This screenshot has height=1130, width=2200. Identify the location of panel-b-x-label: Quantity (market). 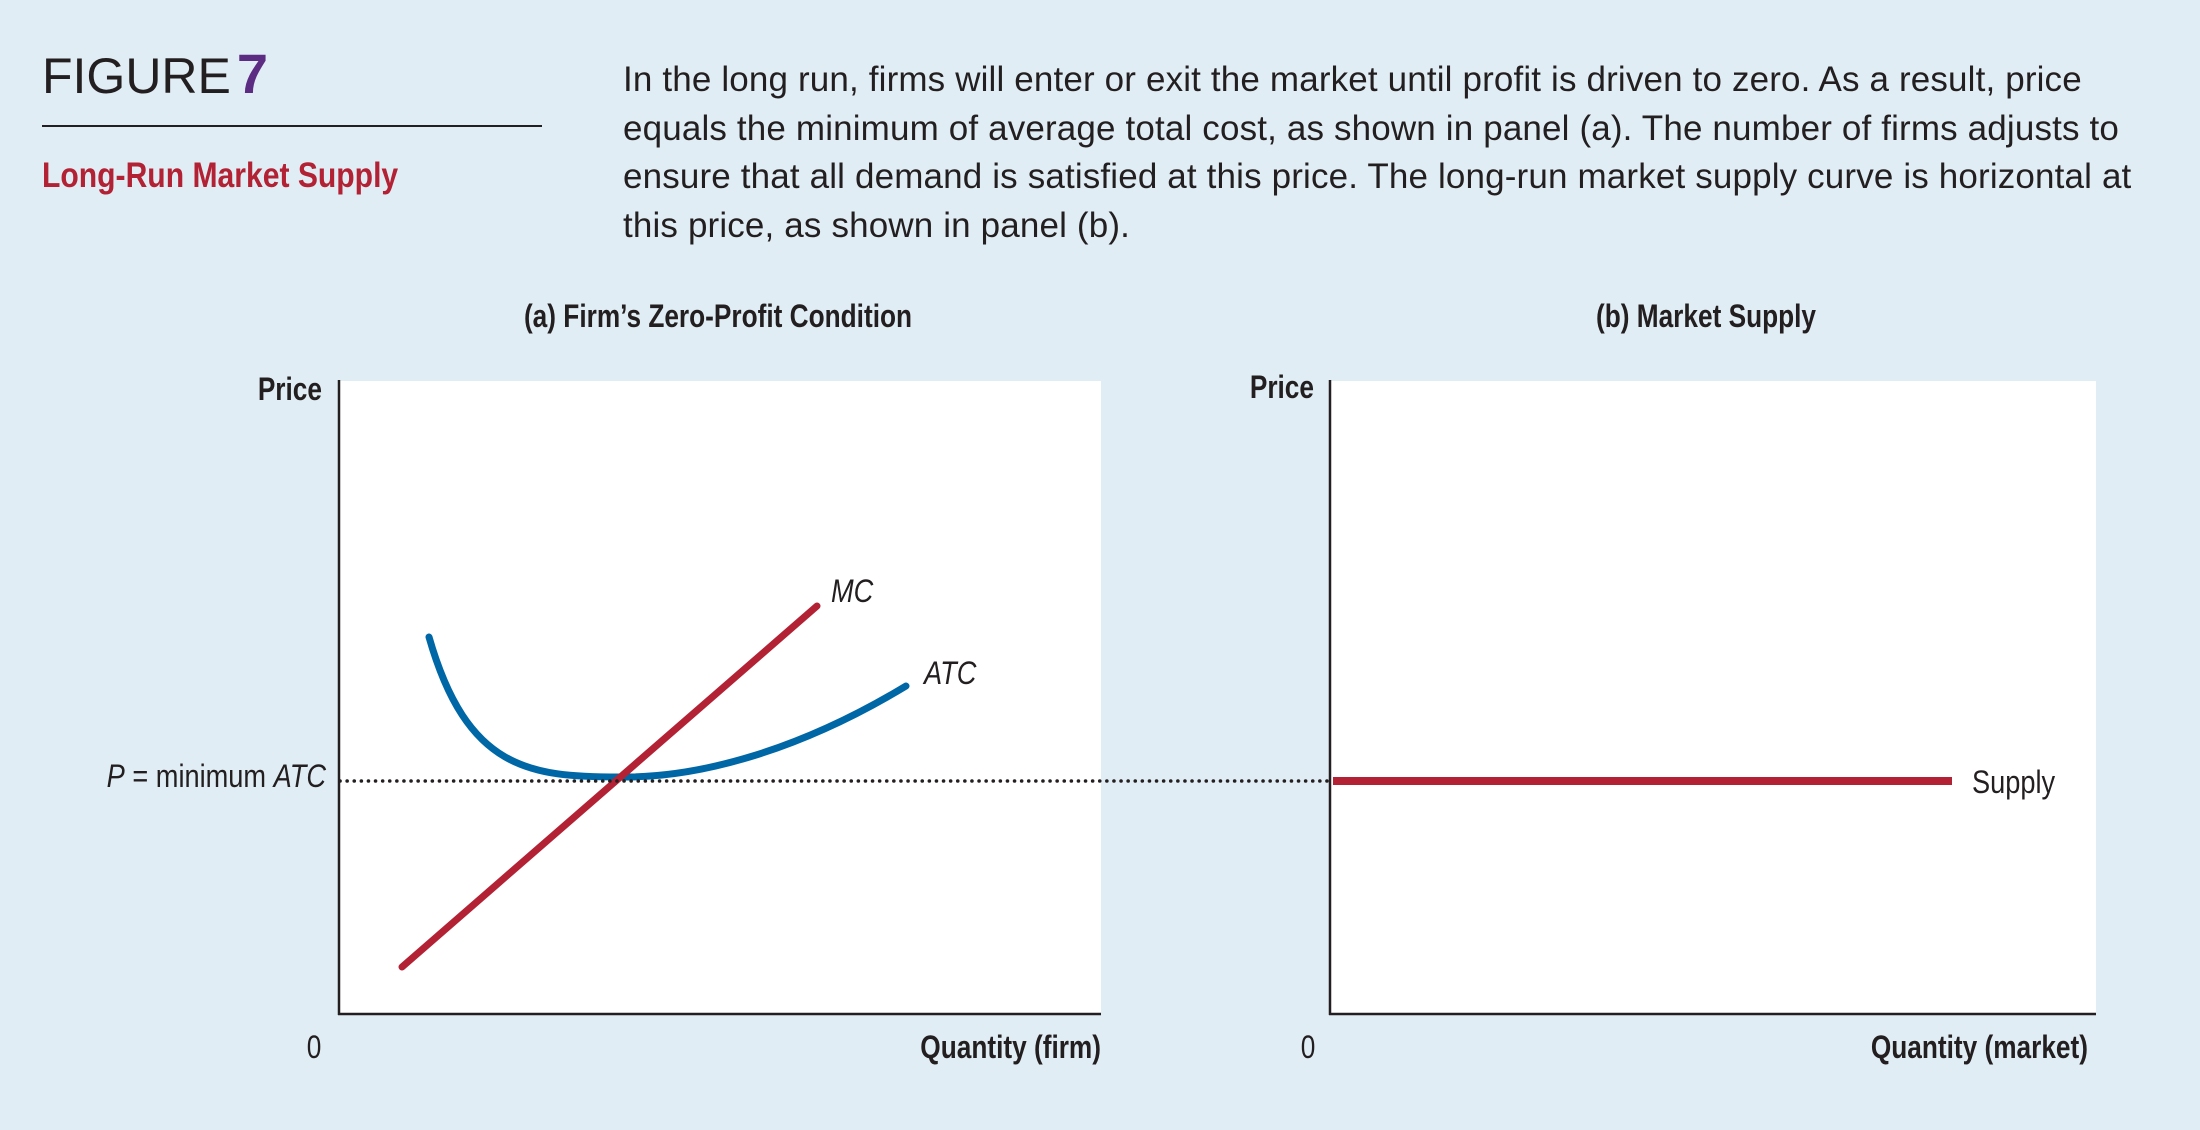
(1979, 1048).